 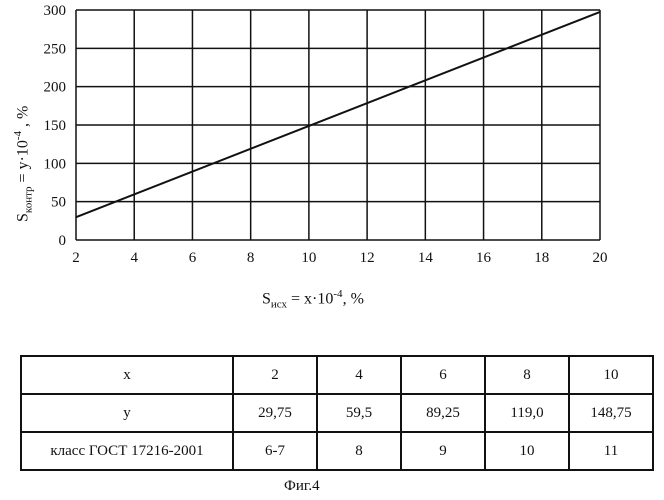 What do you see at coordinates (58, 203) in the screenshot?
I see `y-tick-label: 50` at bounding box center [58, 203].